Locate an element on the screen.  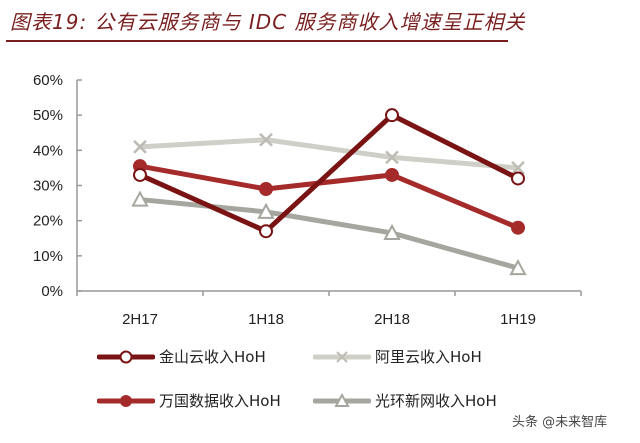
title-underline is located at coordinates (257, 41).